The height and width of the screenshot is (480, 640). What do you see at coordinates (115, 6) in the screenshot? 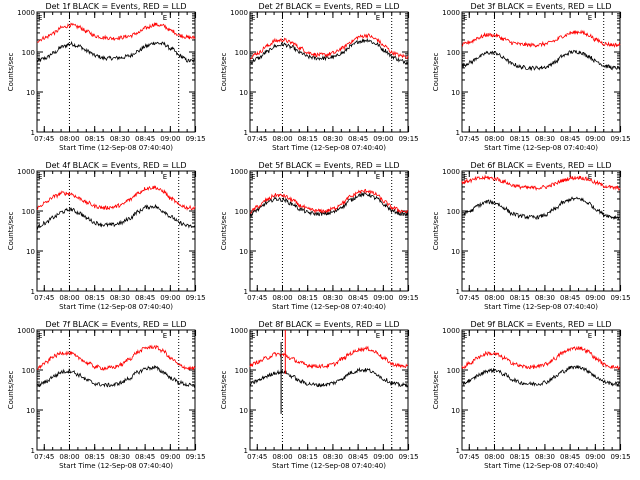
I see `chart-title: Det 1f BLACK = Events, RED = LLD` at bounding box center [115, 6].